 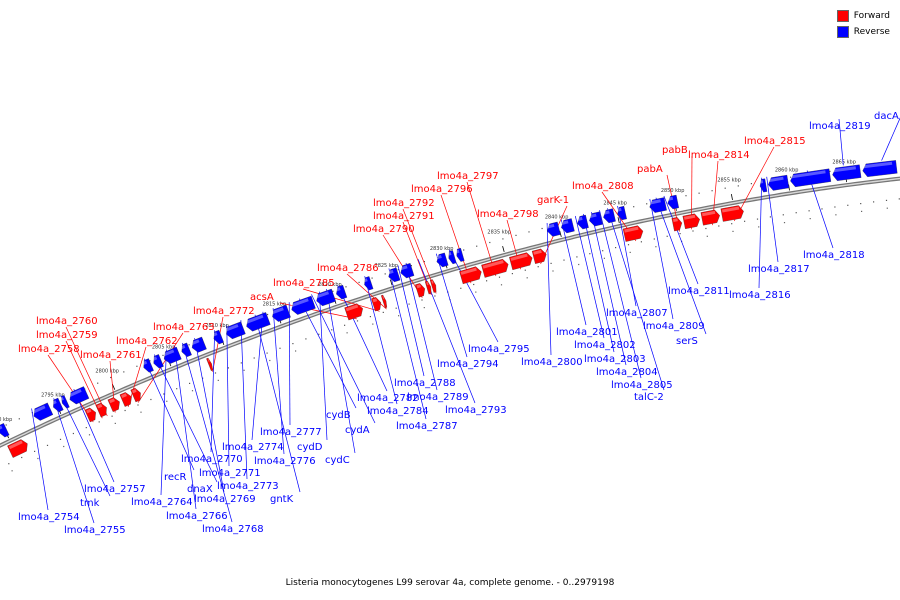 What do you see at coordinates (886, 116) in the screenshot?
I see `reverse-gene-label: dacA` at bounding box center [886, 116].